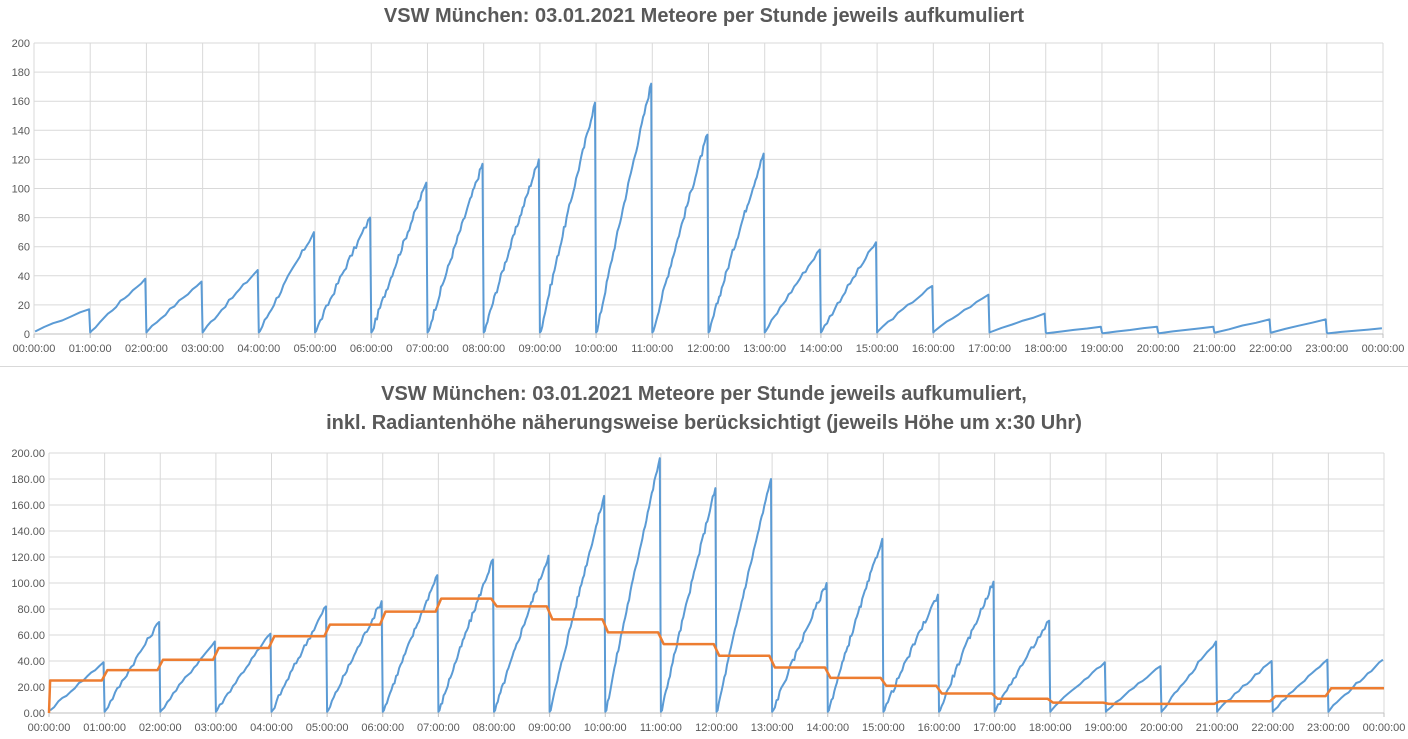  I want to click on chart1-y-tick-label: 80, so click(24, 219).